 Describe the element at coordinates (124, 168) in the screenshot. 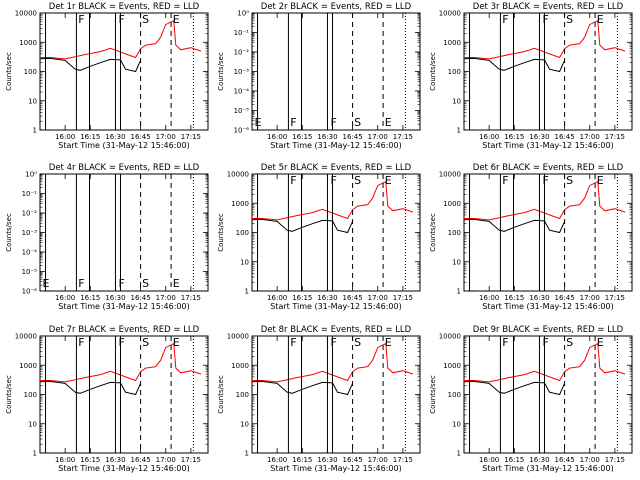

I see `panel-title: Det 4r BLACK = Events, RED = LLD` at that location.